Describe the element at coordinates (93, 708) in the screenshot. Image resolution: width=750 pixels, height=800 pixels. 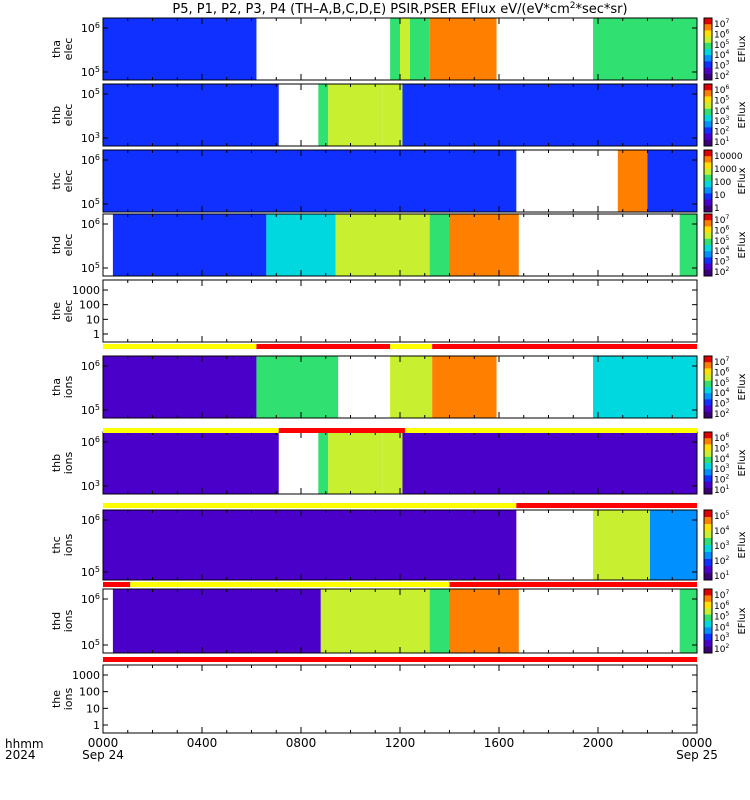
I see `y-tick-label: 10` at that location.